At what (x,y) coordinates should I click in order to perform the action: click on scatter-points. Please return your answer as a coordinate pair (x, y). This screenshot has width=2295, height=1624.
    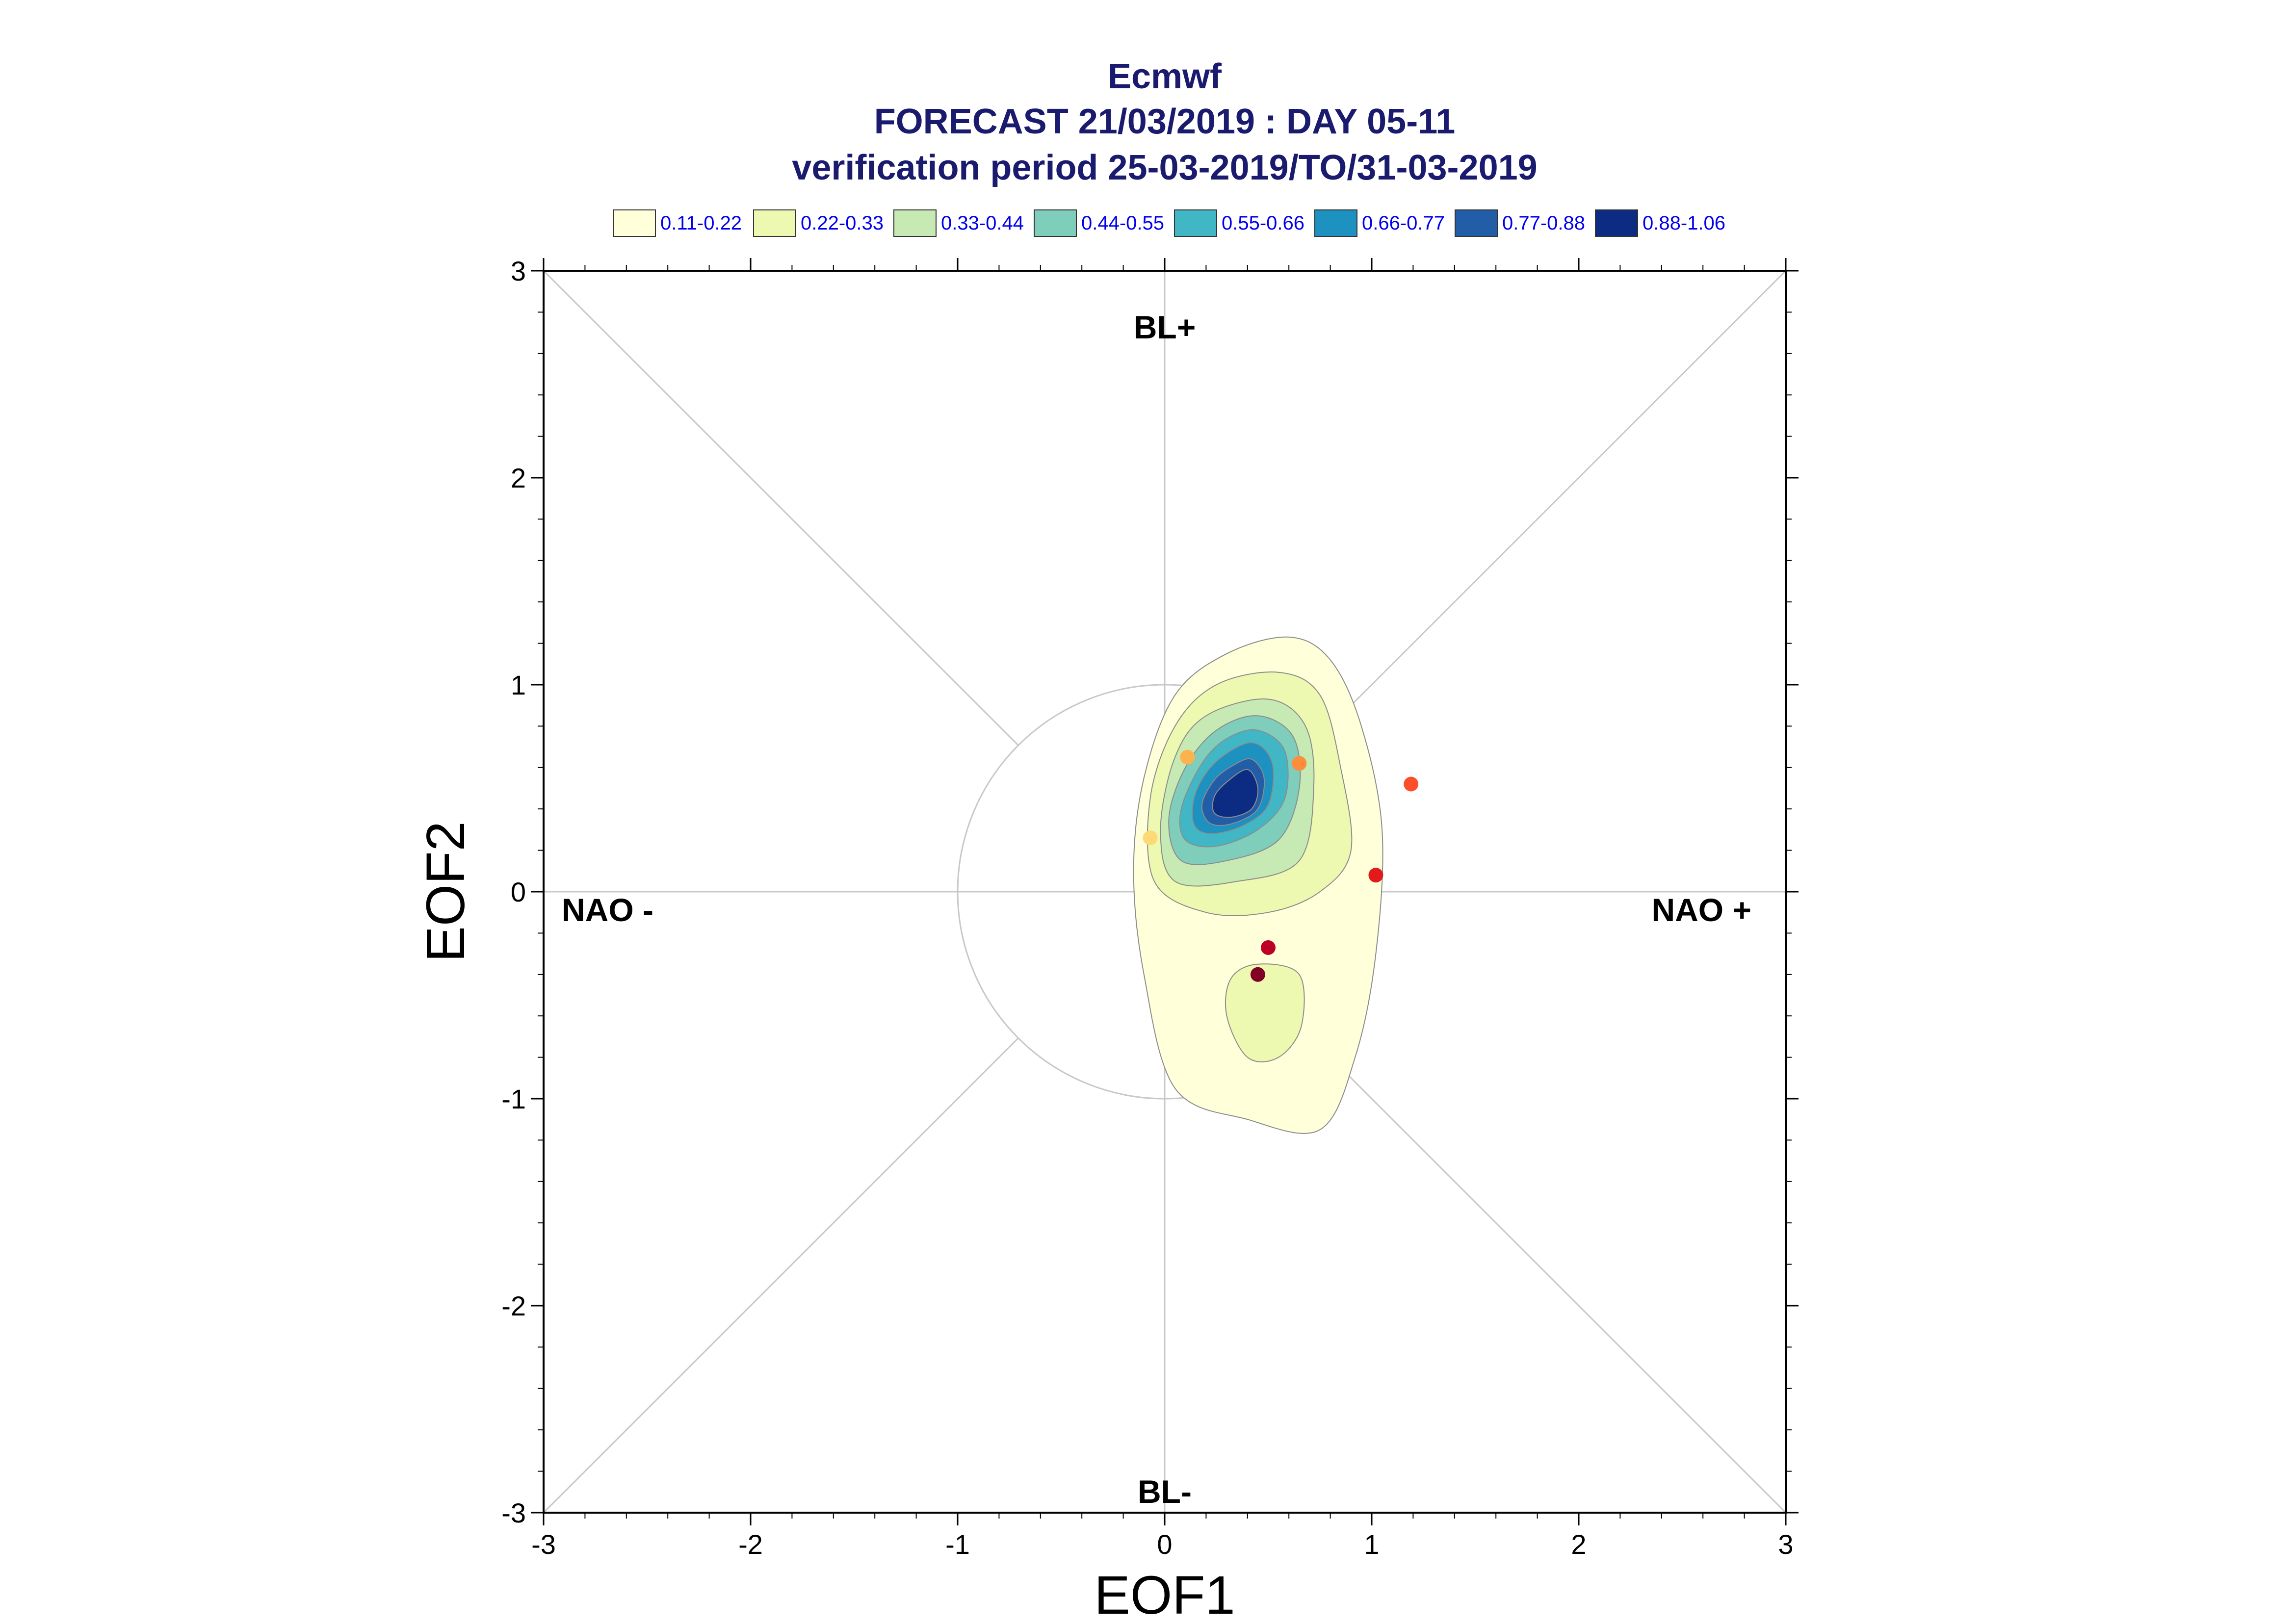
    Looking at the image, I should click on (1281, 865).